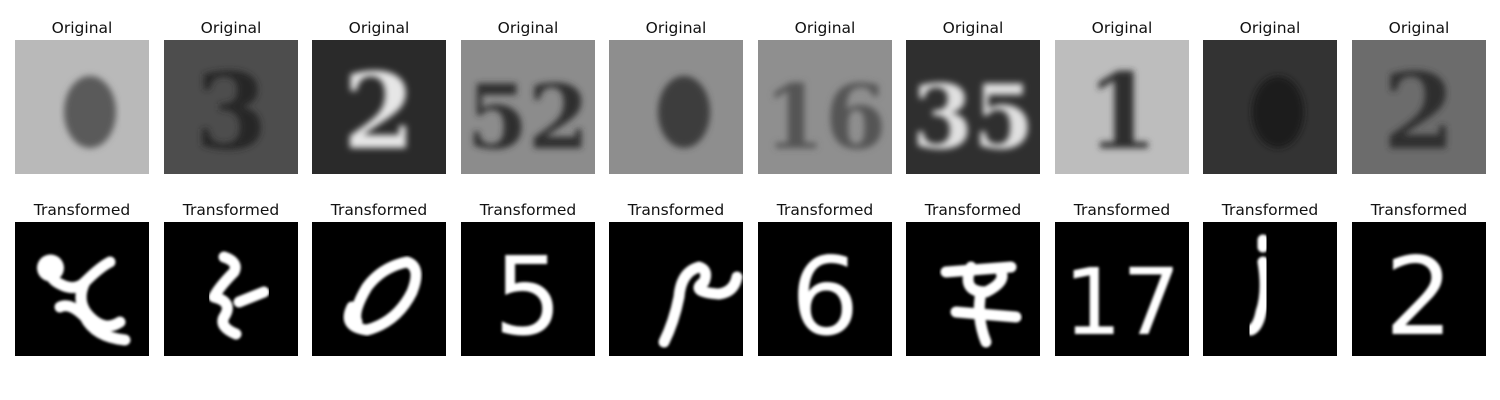 Image resolution: width=1500 pixels, height=400 pixels. What do you see at coordinates (1419, 295) in the screenshot?
I see `generated-digit: 2` at bounding box center [1419, 295].